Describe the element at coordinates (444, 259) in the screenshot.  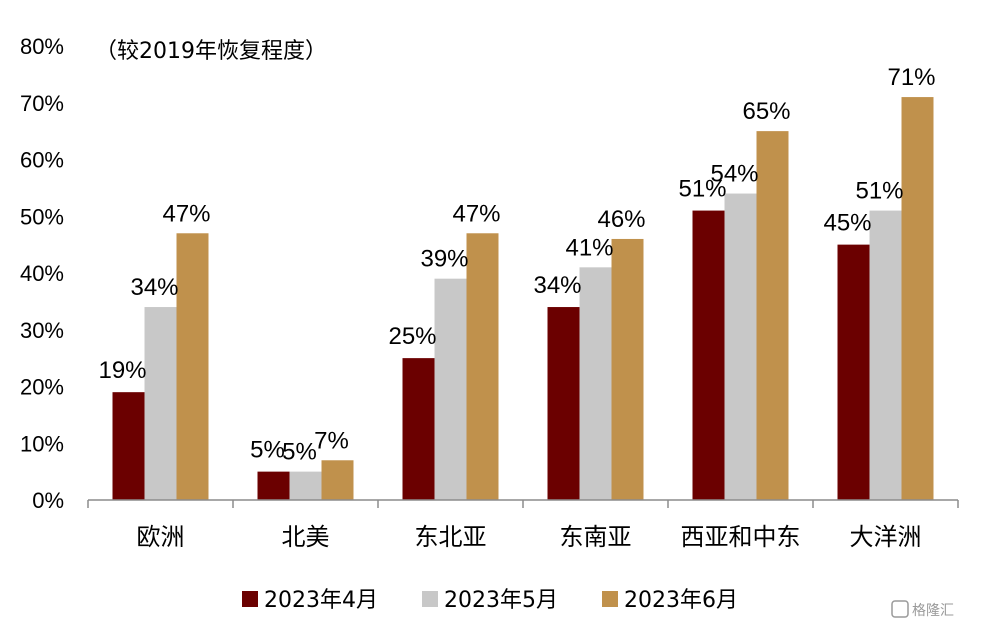
I see `data-label: 39%` at that location.